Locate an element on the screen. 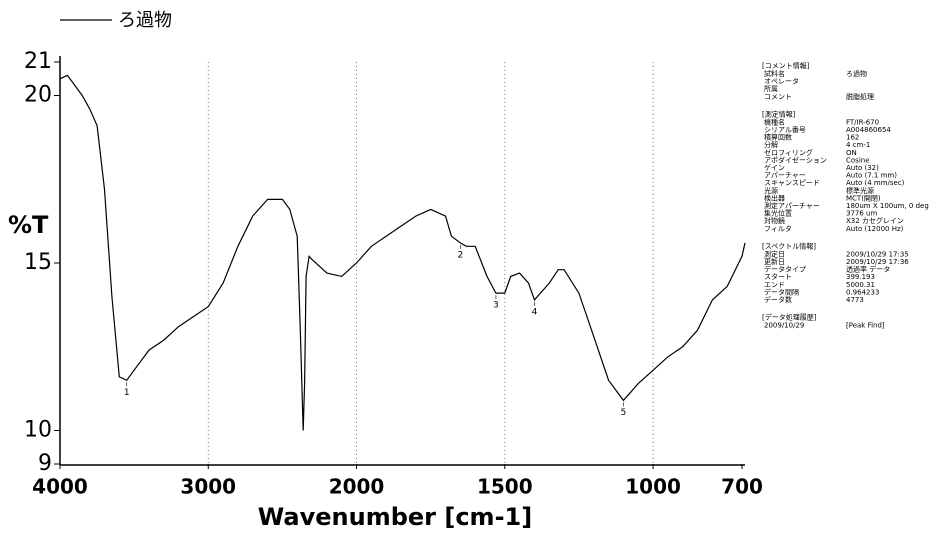 This screenshot has height=538, width=947. x-tick-label: 700 is located at coordinates (742, 487).